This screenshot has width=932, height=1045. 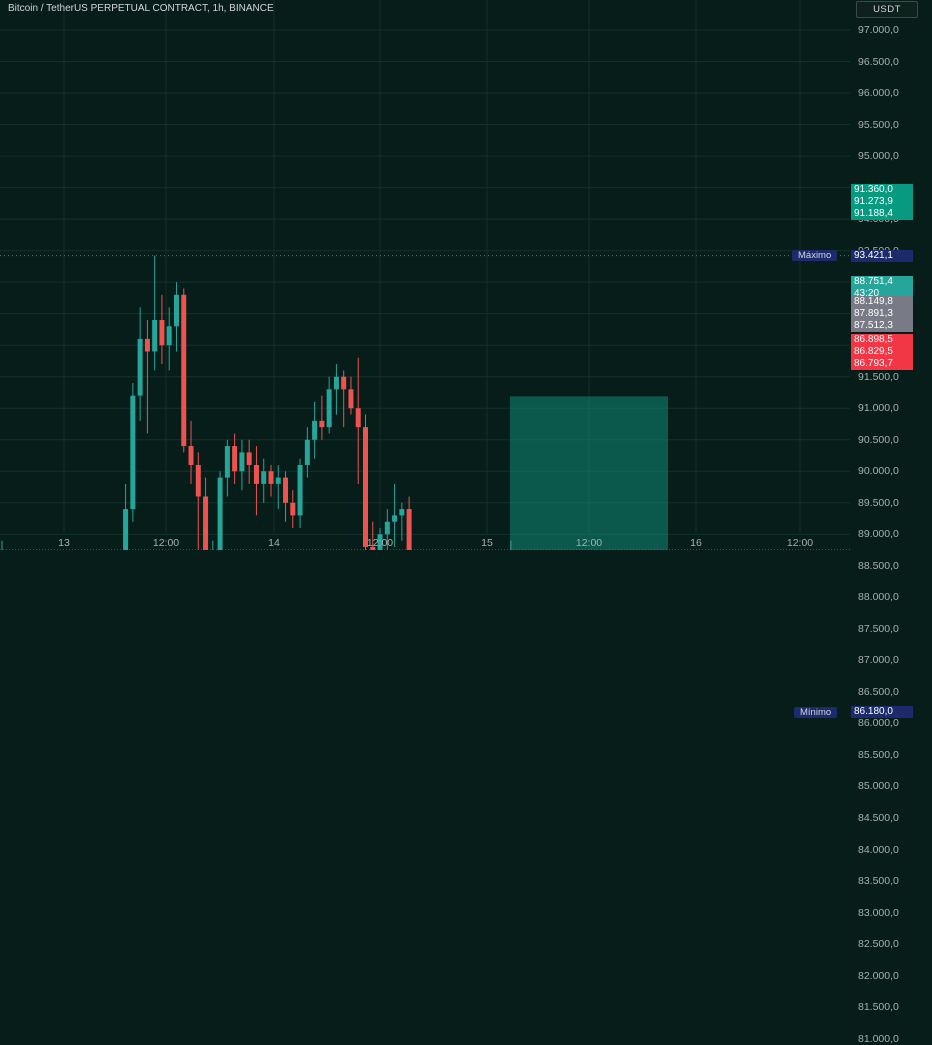 I want to click on time-tick: 16, so click(x=696, y=543).